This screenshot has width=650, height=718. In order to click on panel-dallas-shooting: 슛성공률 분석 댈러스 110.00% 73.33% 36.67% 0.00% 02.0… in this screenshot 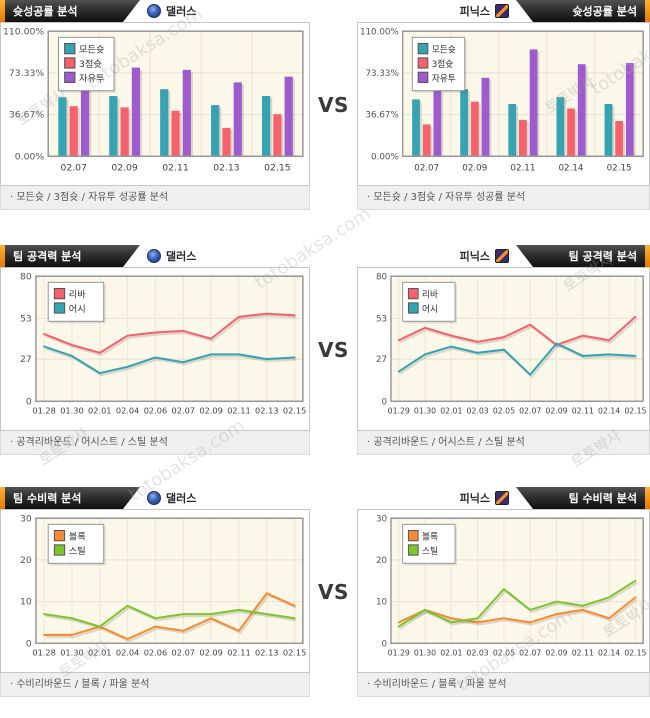, I will do `click(155, 105)`.